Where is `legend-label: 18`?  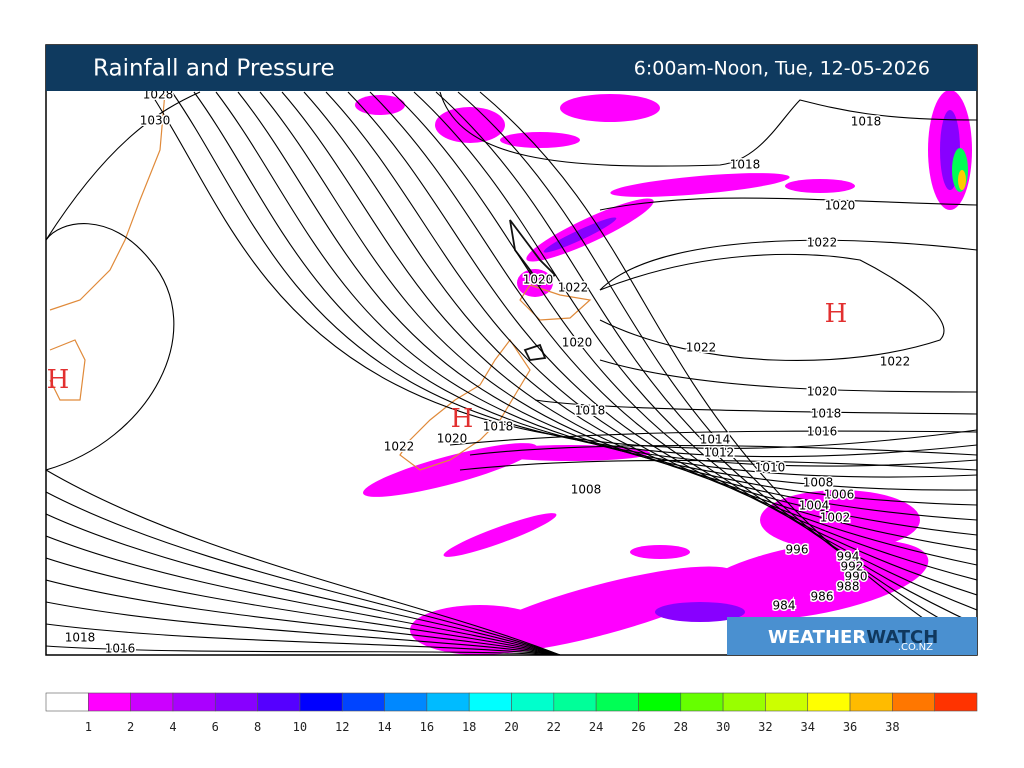 legend-label: 18 is located at coordinates (469, 727).